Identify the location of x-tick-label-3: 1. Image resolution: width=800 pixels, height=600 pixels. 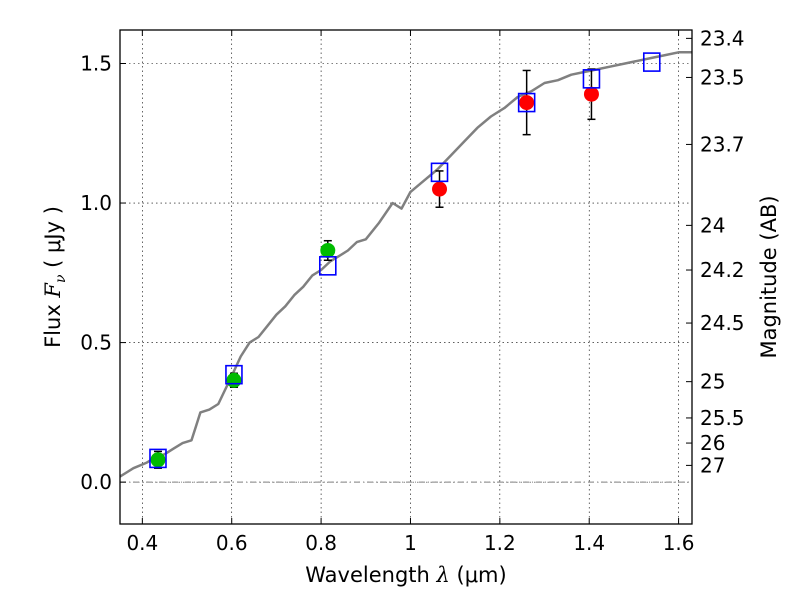
(410, 543).